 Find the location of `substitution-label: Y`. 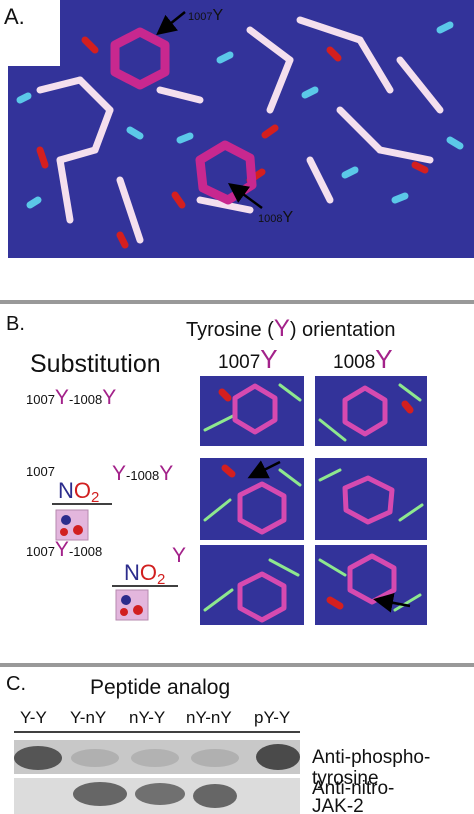

substitution-label: Y is located at coordinates (179, 555).